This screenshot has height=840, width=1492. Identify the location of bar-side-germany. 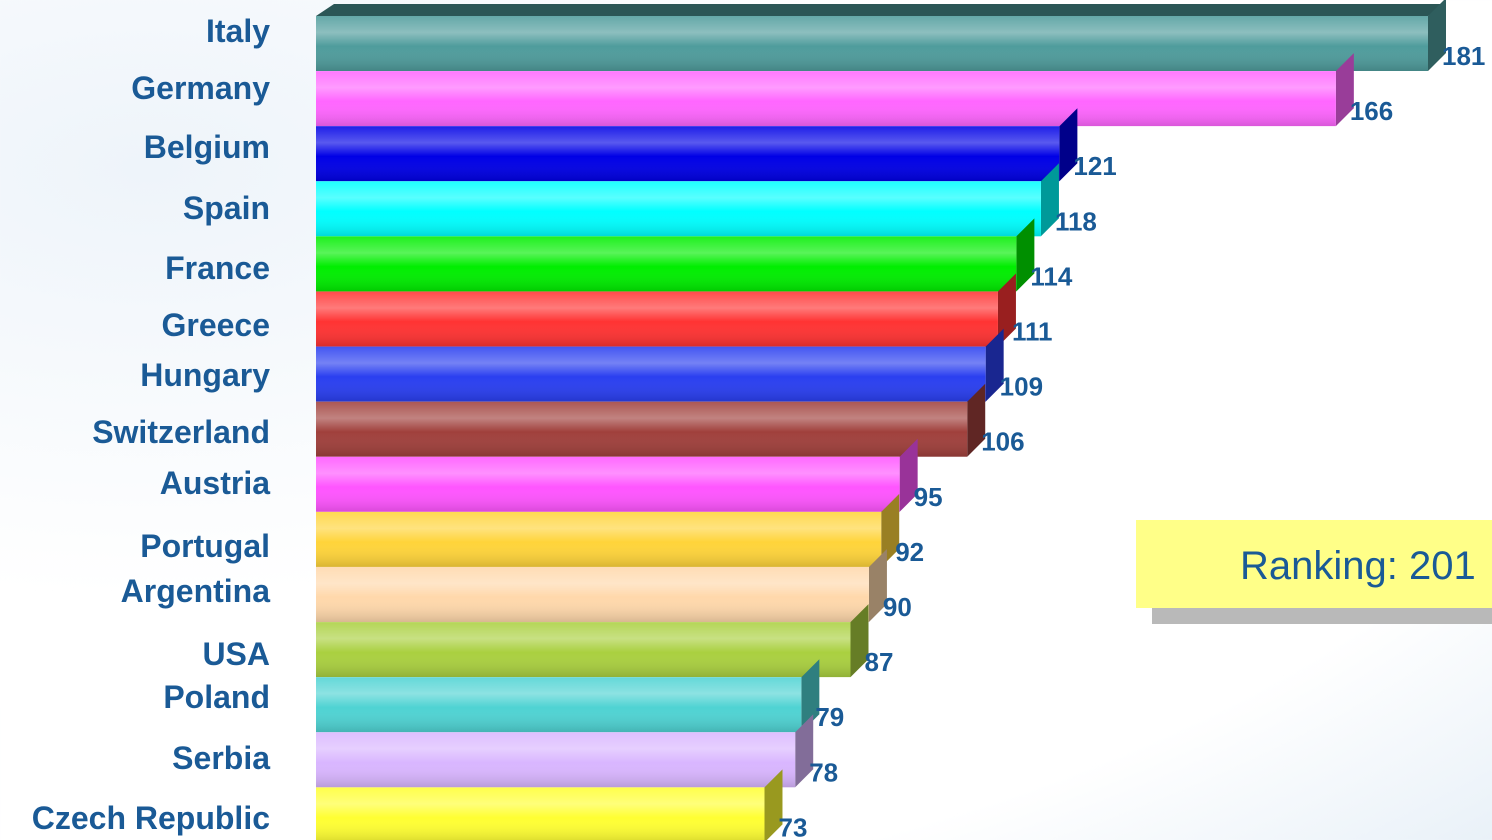
(1344, 90).